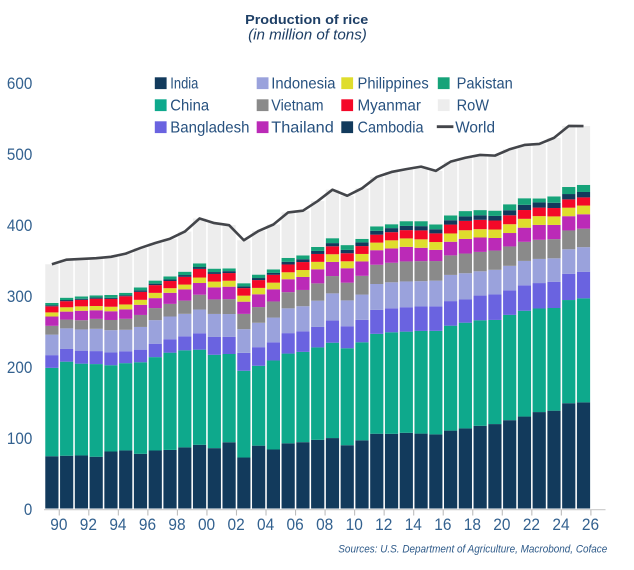 The width and height of the screenshot is (634, 570). What do you see at coordinates (501, 524) in the screenshot?
I see `svg-text: 20` at bounding box center [501, 524].